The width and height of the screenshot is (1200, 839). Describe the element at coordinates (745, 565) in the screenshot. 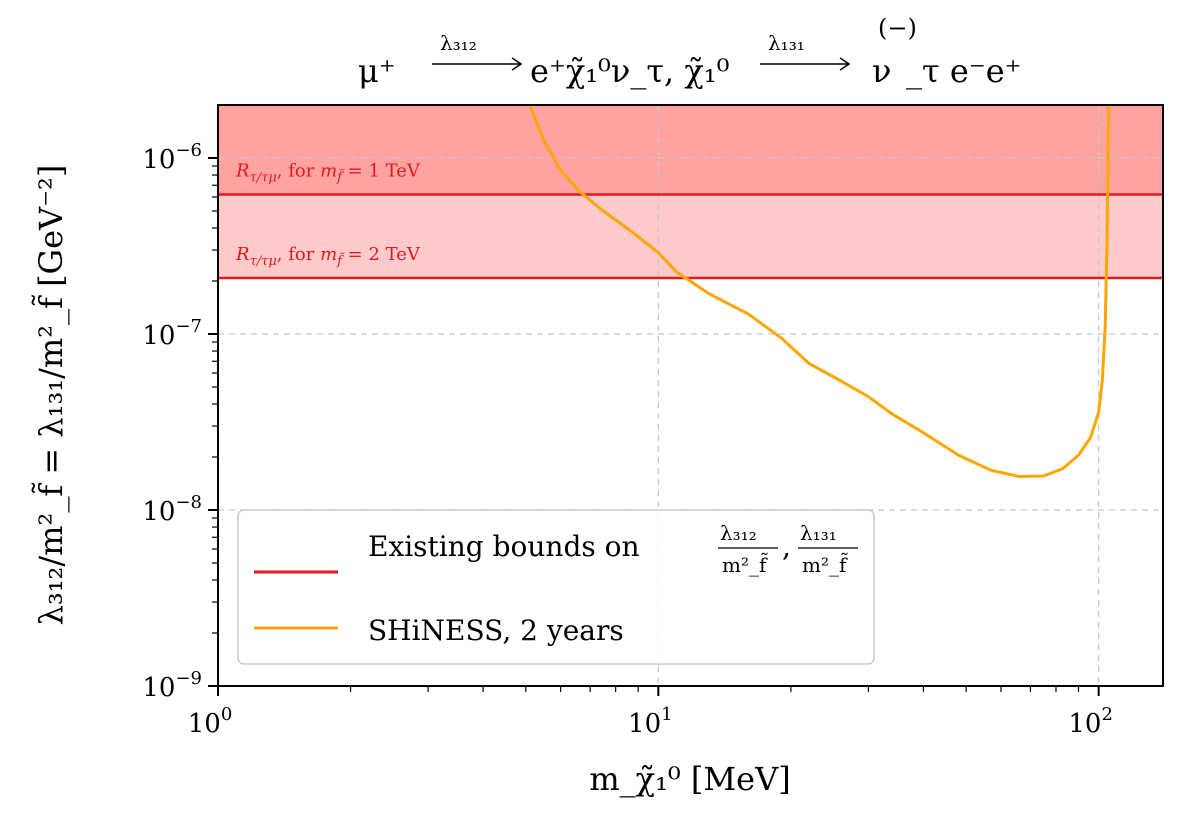

I see `legend-frac1-den: m²_f̃` at that location.